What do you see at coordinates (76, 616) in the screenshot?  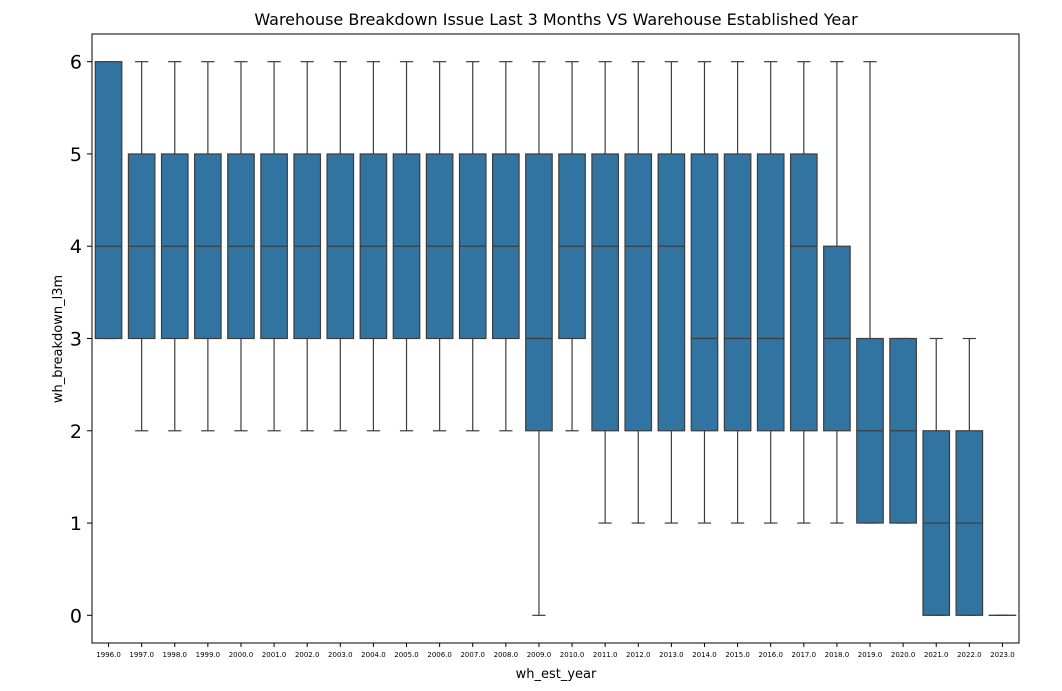 I see `y-tick-label: 0` at bounding box center [76, 616].